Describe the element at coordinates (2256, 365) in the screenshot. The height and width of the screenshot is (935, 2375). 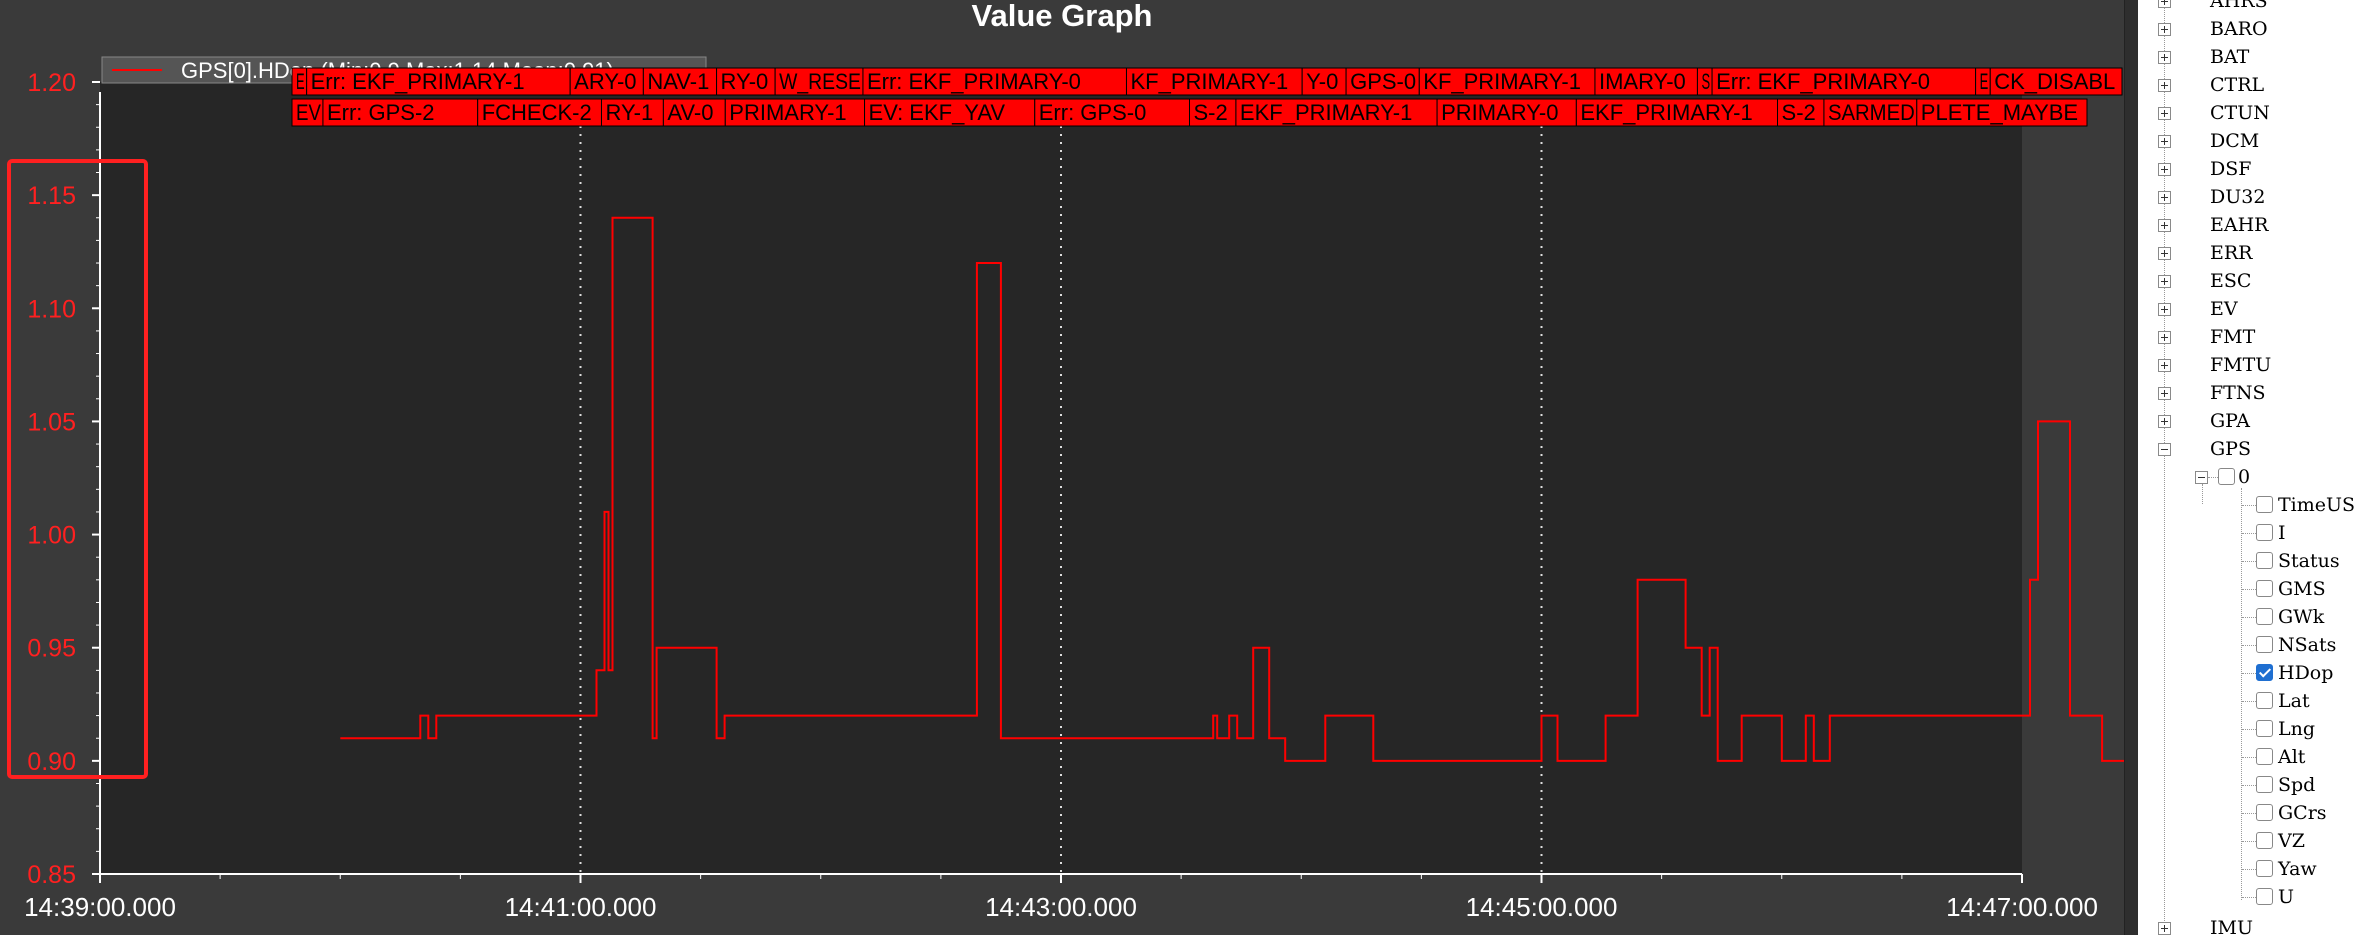
I see `tree-item-fmtu: FMTU` at that location.